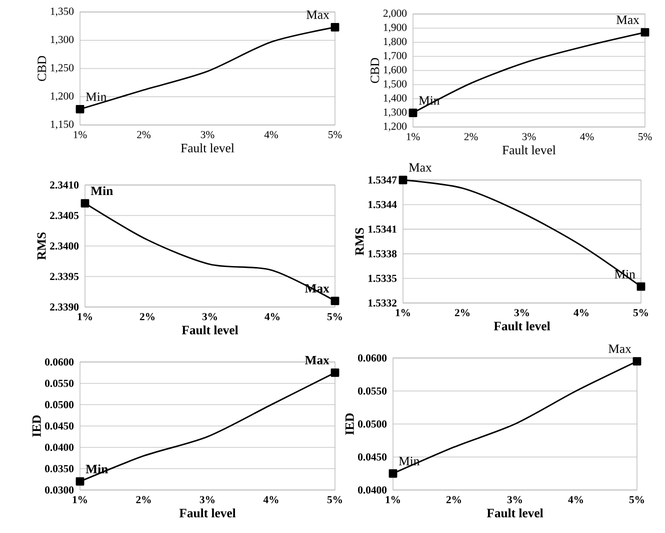  I want to click on y-tick-label: 1,900, so click(395, 28).